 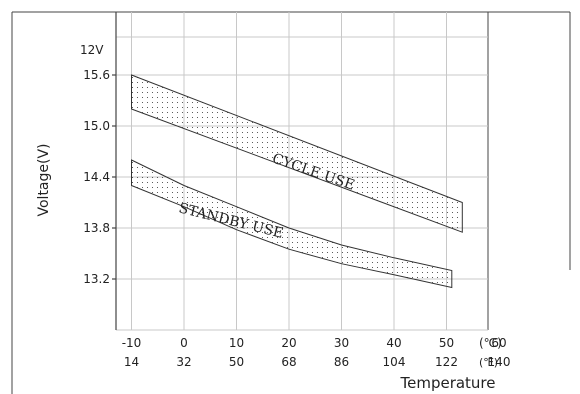 I want to click on x-unit-celsius: (℃), so click(x=490, y=343).